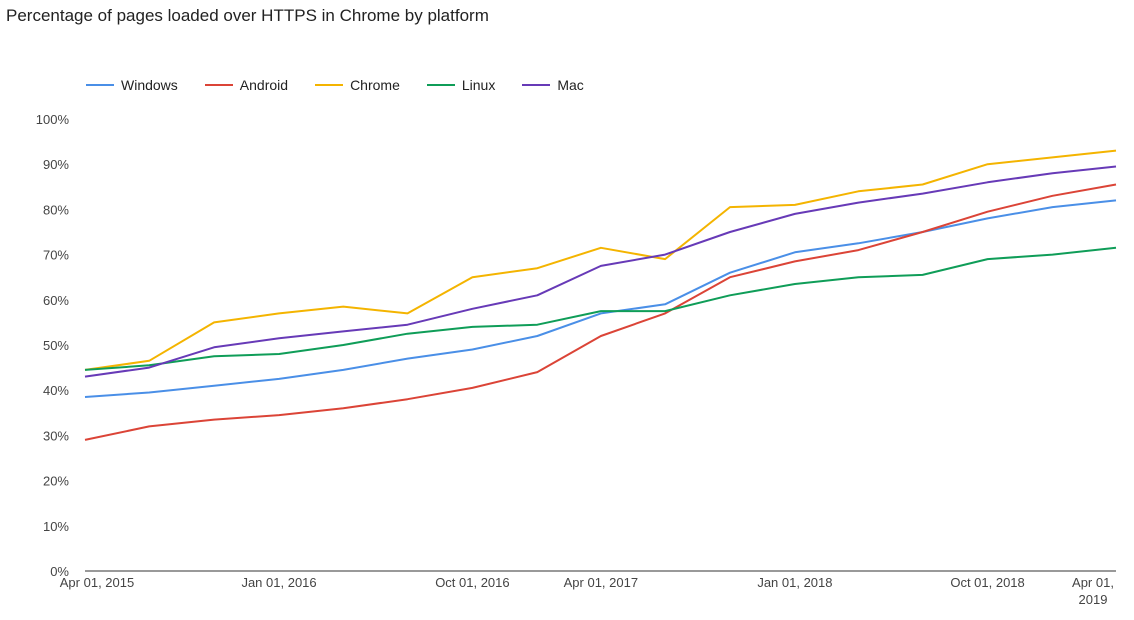 The image size is (1134, 620). What do you see at coordinates (472, 582) in the screenshot?
I see `x-tick-label: Oct 01, 2016` at bounding box center [472, 582].